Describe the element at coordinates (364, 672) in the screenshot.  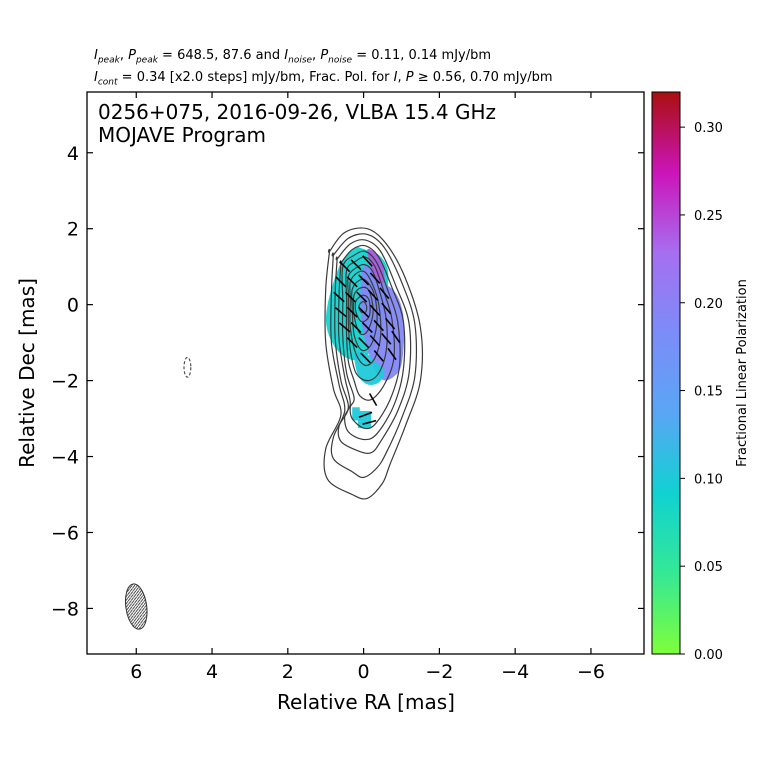
I see `x-tick-label: 0` at that location.